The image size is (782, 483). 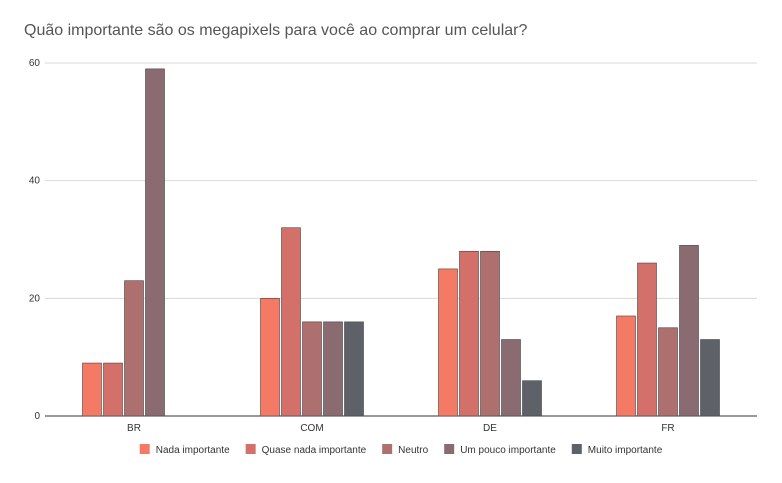 I want to click on x-axis-ticks: BR COM DE FR, so click(x=401, y=428).